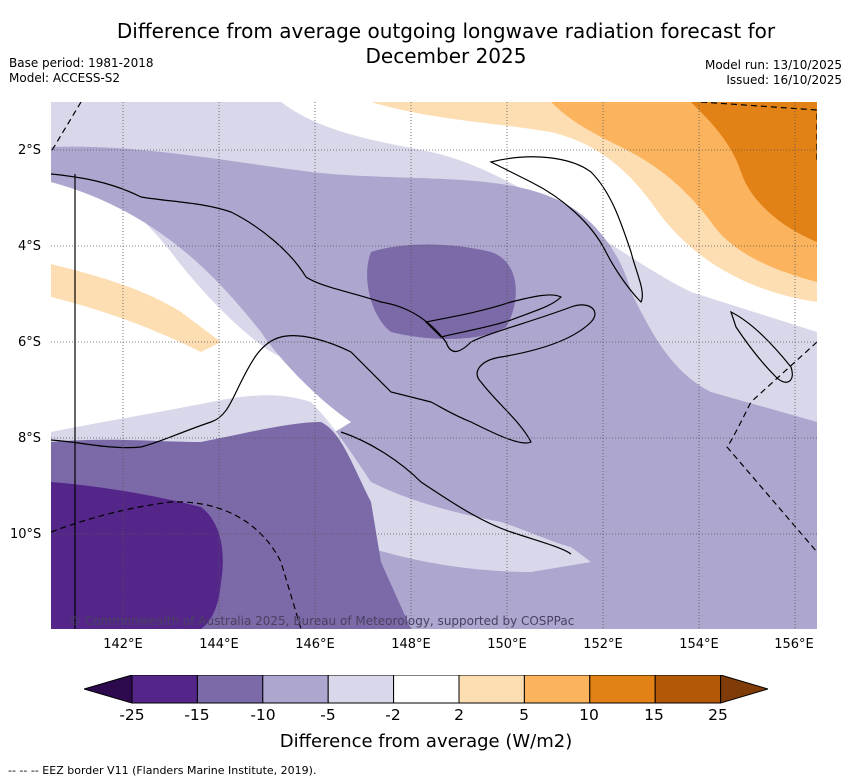 The width and height of the screenshot is (850, 781). Describe the element at coordinates (603, 644) in the screenshot. I see `lon-label-152e: 152°E` at that location.